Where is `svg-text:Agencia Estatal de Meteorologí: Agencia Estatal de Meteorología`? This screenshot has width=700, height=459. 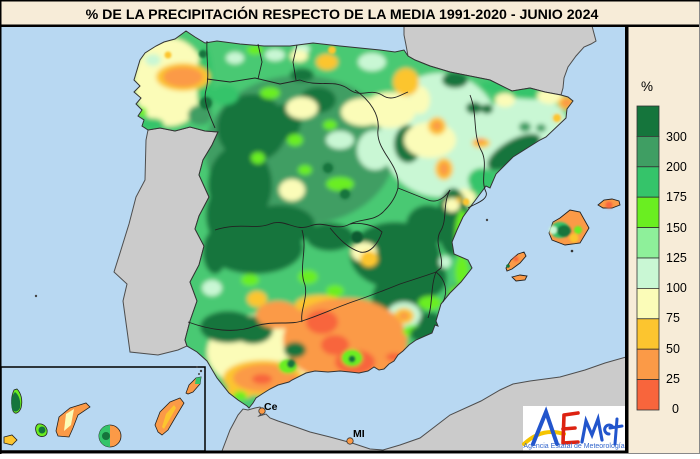
svg-text:Agencia Estatal de Meteorologí: Agencia Estatal de Meteorología is located at coordinates (573, 446).